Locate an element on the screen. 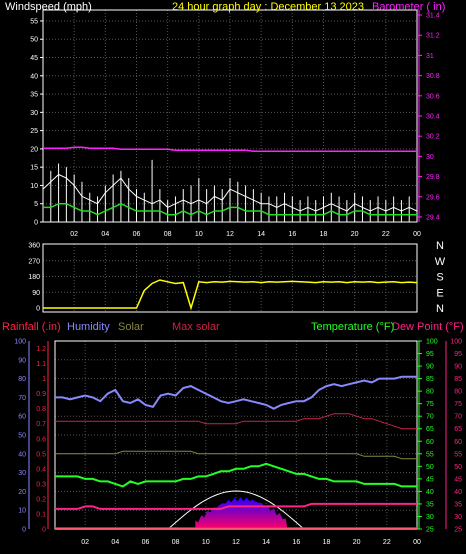 Image resolution: width=466 pixels, height=554 pixels. panel3-solar-fill is located at coordinates (236, 510).